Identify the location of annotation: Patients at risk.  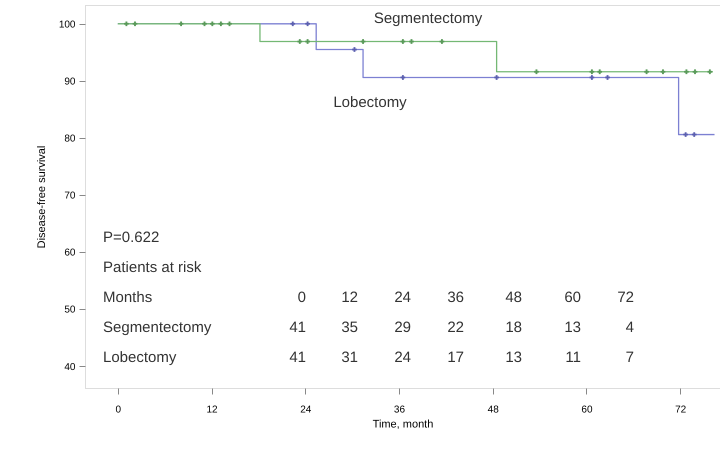
(152, 267).